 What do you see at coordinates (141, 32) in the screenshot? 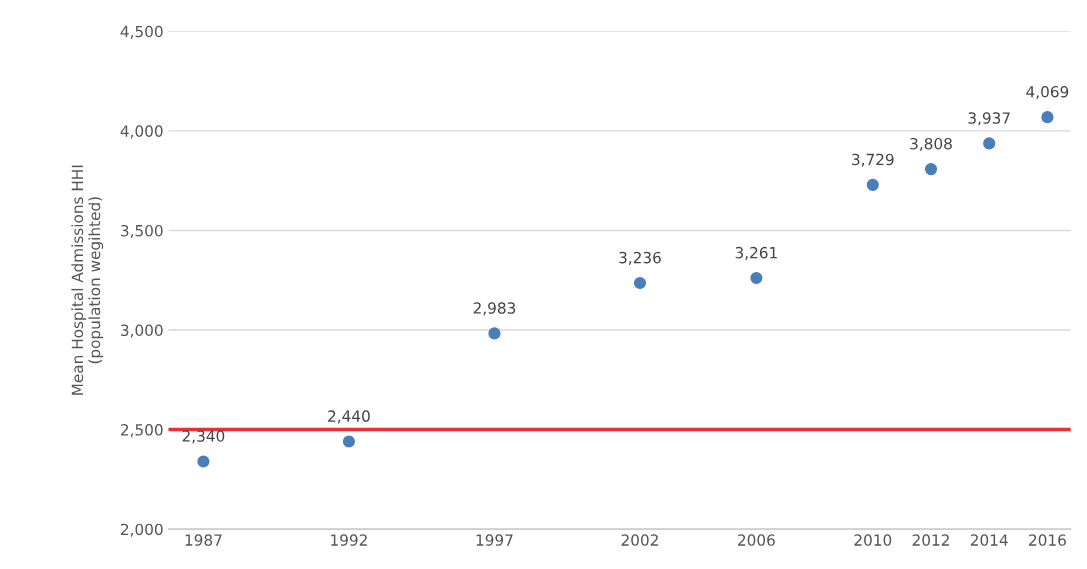
I see `y-tick-label: 4,500` at bounding box center [141, 32].